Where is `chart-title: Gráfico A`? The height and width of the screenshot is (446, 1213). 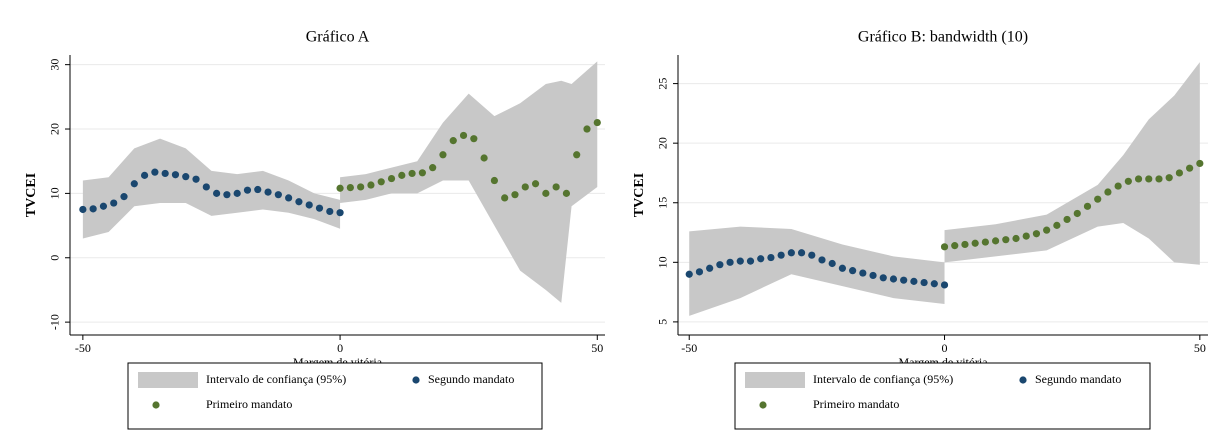 chart-title: Gráfico A is located at coordinates (338, 37).